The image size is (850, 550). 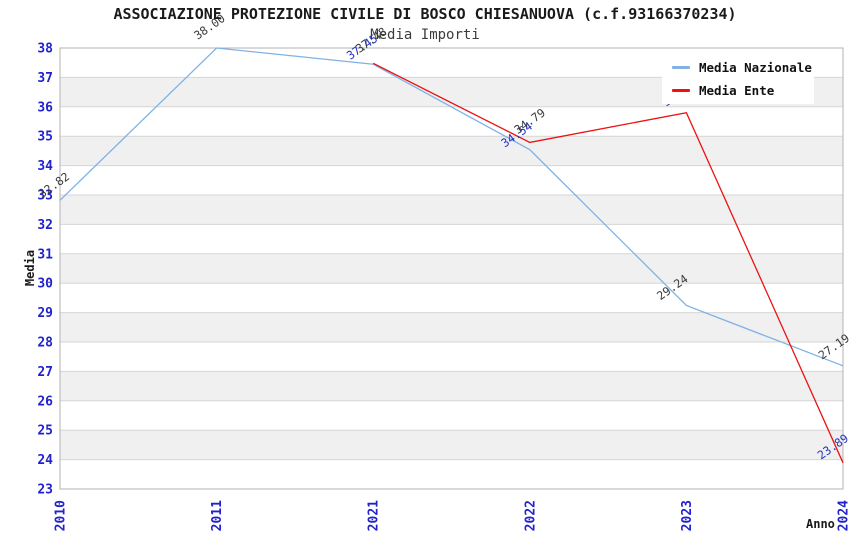 I want to click on y-tick-label: 27, so click(x=45, y=372).